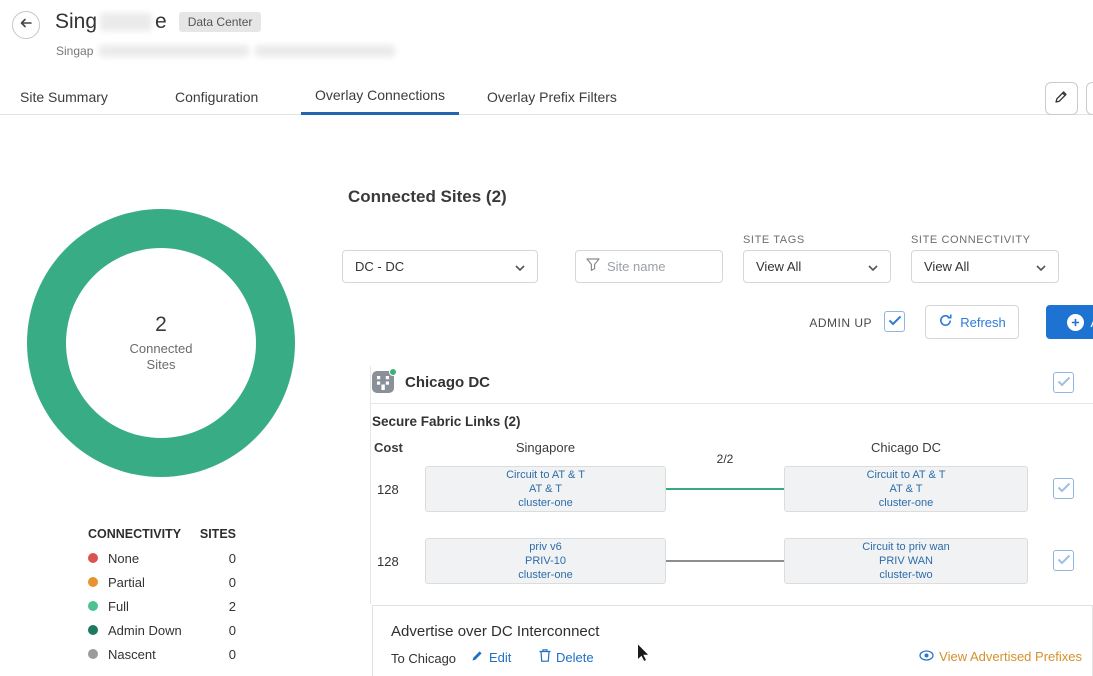 The image size is (1093, 676). Describe the element at coordinates (162, 654) in the screenshot. I see `legend-row-nascent: Nascent 0` at that location.